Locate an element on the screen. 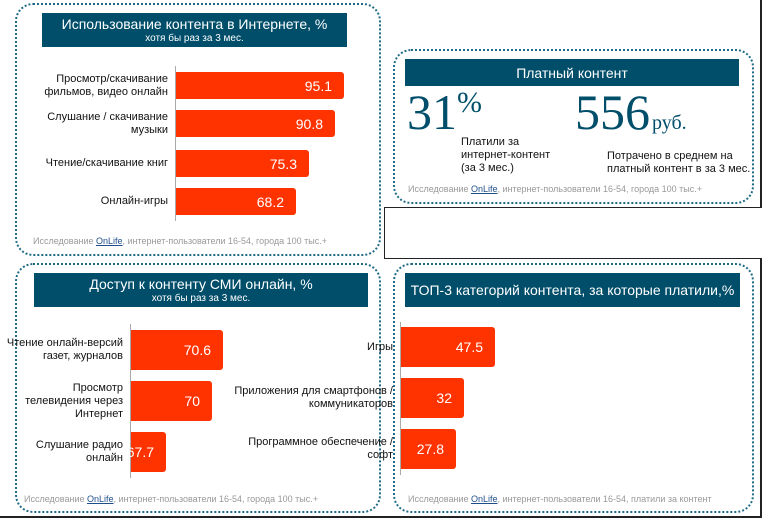 This screenshot has width=762, height=518. bar-label: Слушание радио онлайн is located at coordinates (79, 451).